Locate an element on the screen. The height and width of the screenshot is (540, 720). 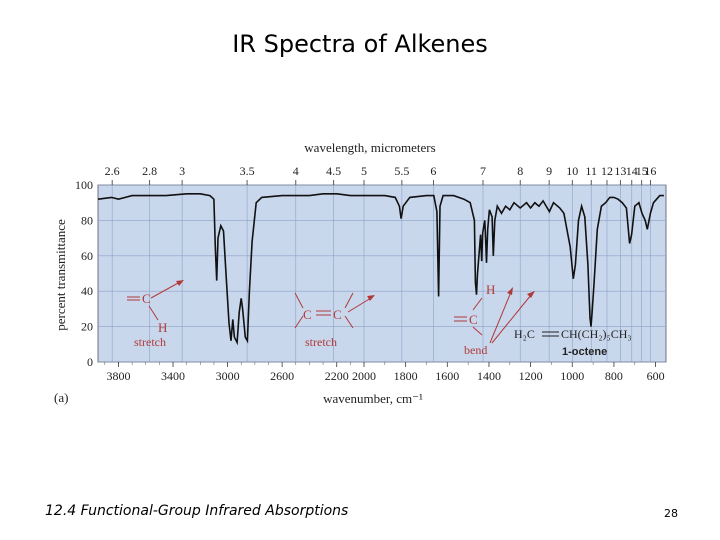
top-tick-label: 4.5 is located at coordinates (333, 171).